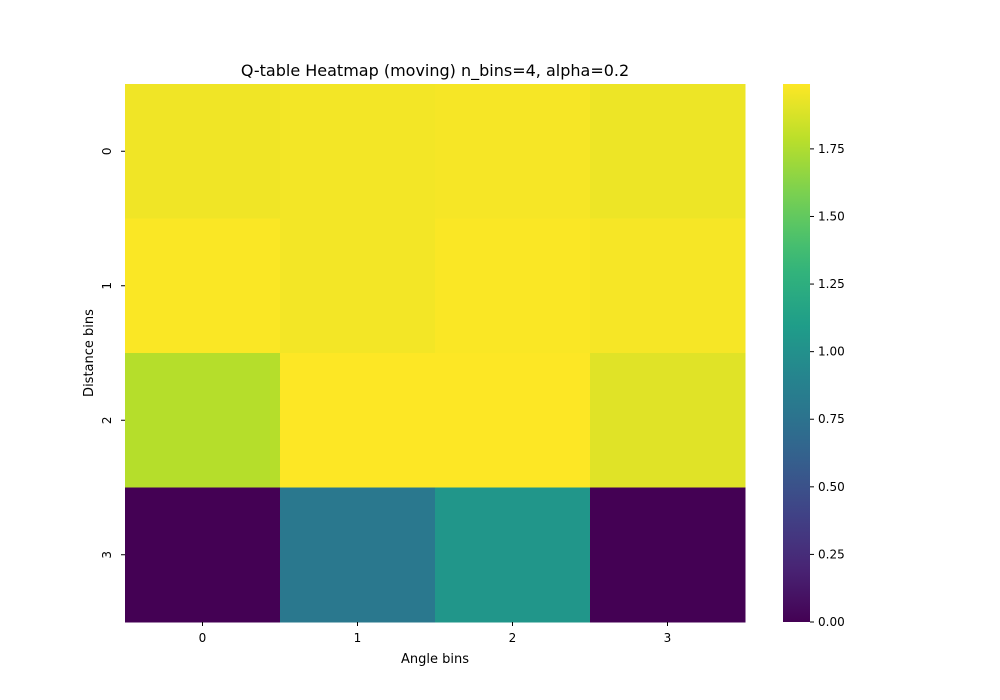  I want to click on colorbar-ticks: 0.00 0.25 0.50 0.75 1.00 1.25 1.50 1.75, so click(827, 385).